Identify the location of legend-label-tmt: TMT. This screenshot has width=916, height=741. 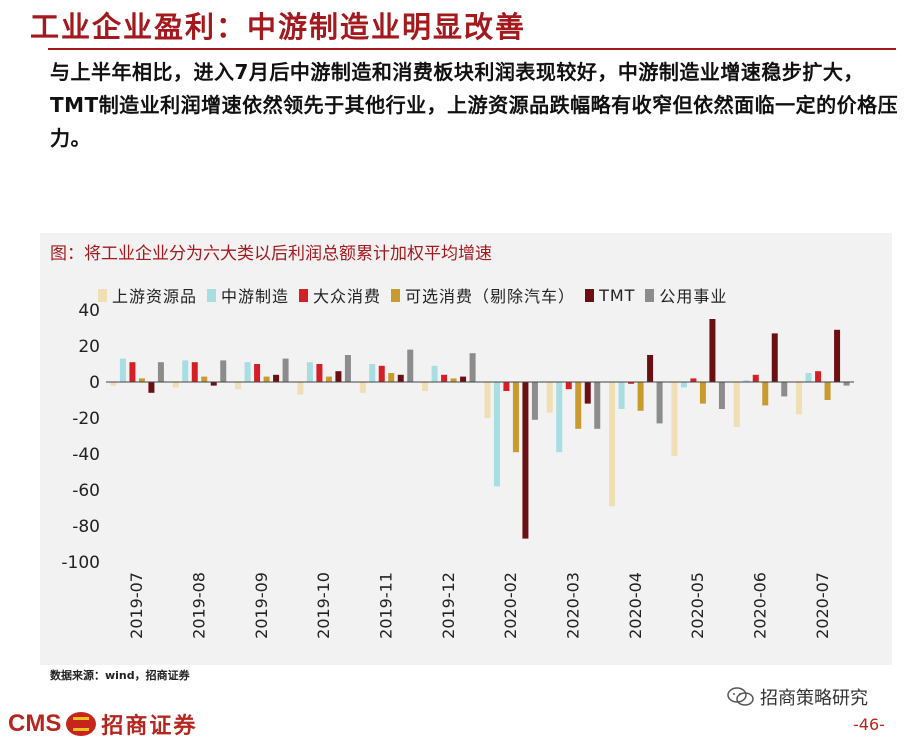
(617, 295).